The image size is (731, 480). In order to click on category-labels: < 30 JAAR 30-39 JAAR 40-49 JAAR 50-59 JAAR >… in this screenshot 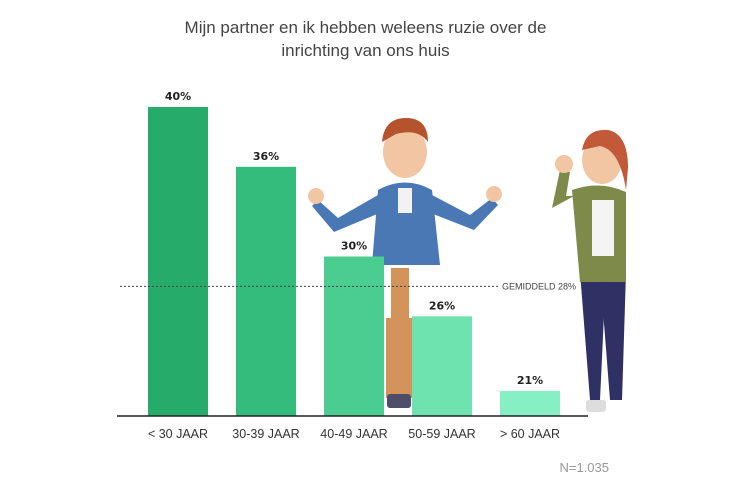, I will do `click(354, 434)`.